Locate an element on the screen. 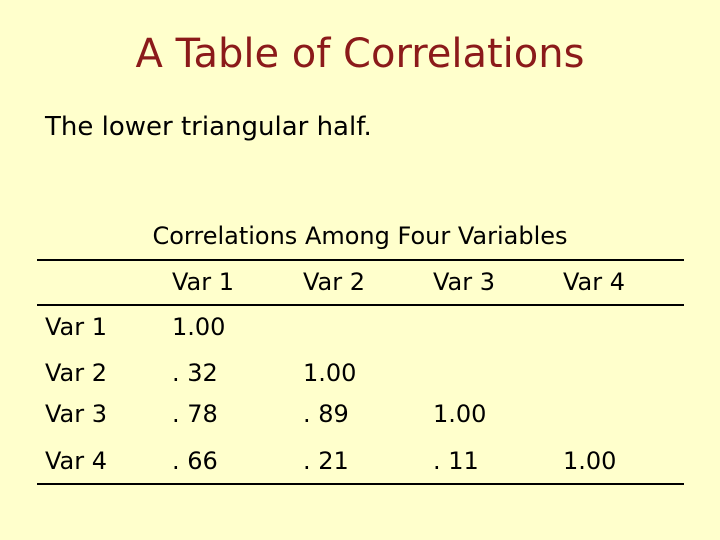 Image resolution: width=720 pixels, height=540 pixels. row-label: Var 1 is located at coordinates (76, 327).